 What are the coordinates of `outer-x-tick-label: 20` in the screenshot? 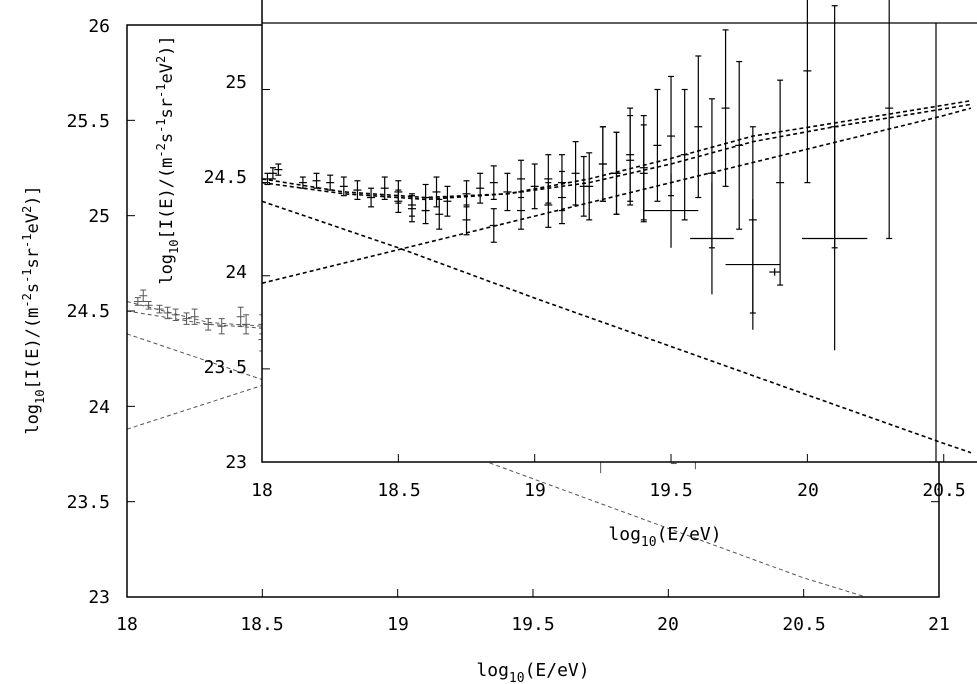 It's located at (668, 624).